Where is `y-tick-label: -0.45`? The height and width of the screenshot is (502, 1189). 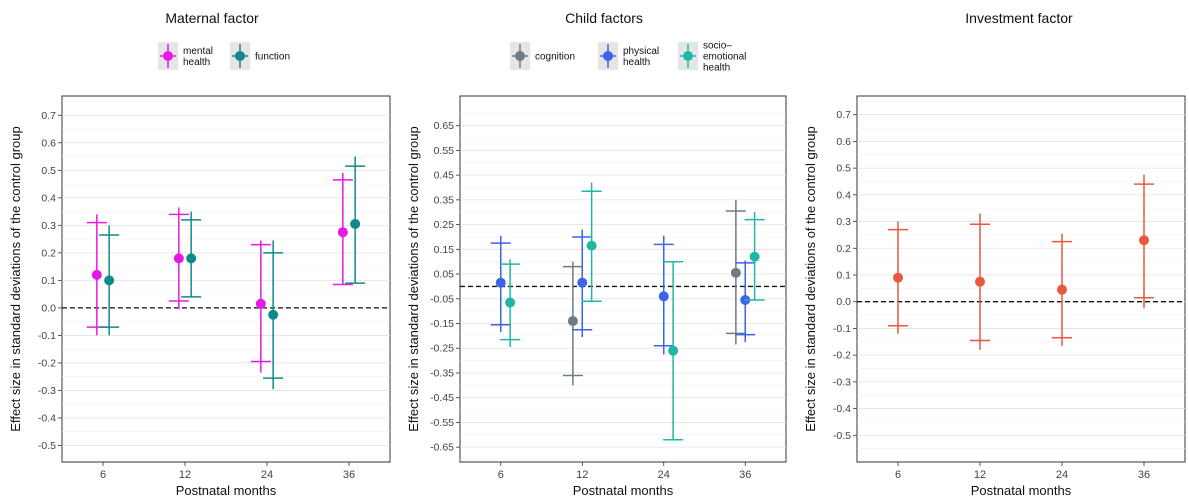 y-tick-label: -0.45 is located at coordinates (442, 398).